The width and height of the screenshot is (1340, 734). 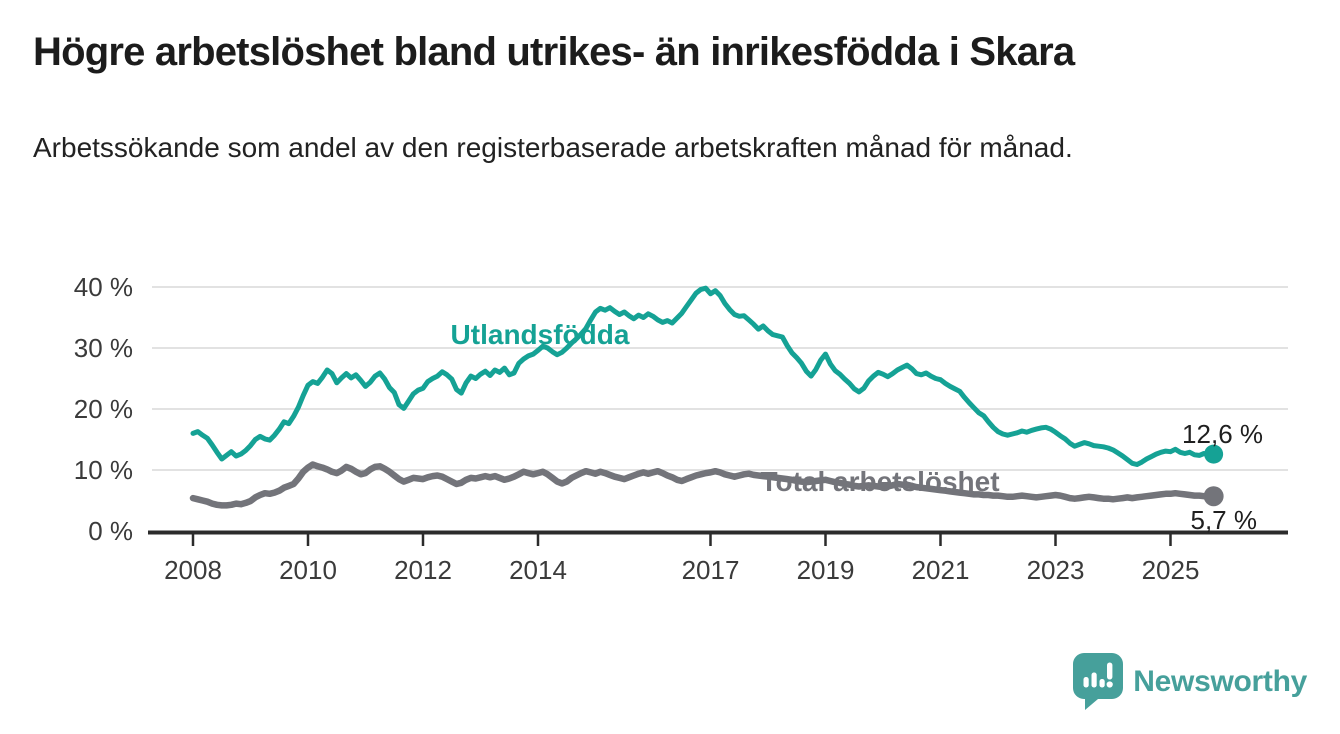 I want to click on x-axis-tick-label-2010: 2010, so click(x=308, y=570).